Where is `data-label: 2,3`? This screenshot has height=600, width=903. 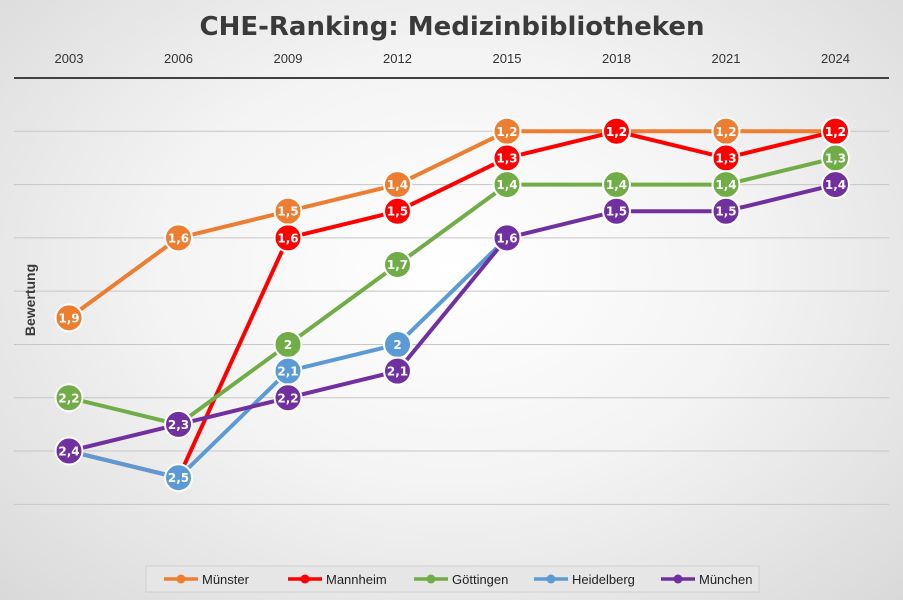 data-label: 2,3 is located at coordinates (178, 425).